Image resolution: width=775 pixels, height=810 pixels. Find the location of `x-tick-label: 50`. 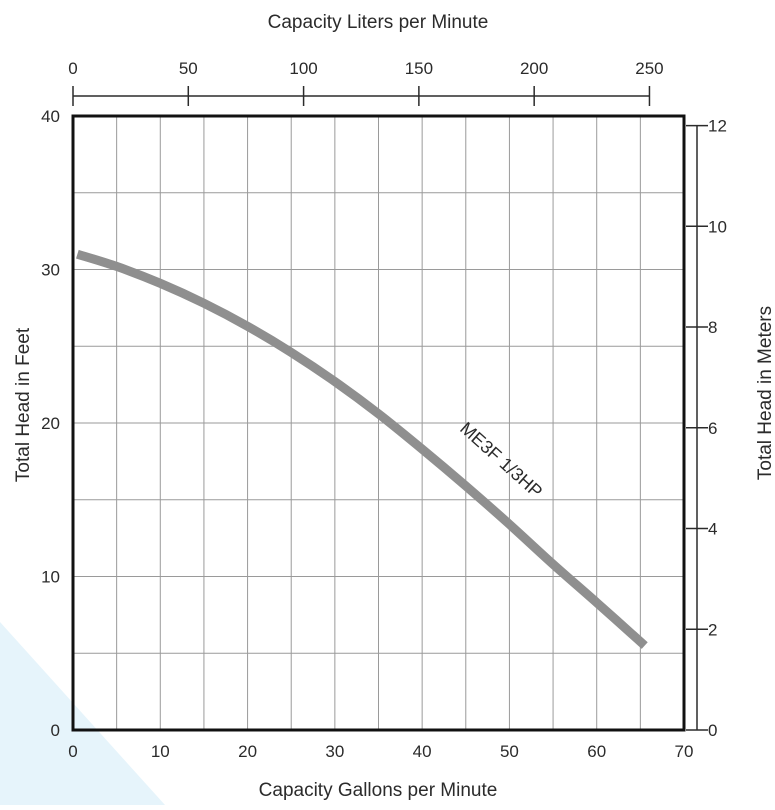

x-tick-label: 50 is located at coordinates (509, 751).